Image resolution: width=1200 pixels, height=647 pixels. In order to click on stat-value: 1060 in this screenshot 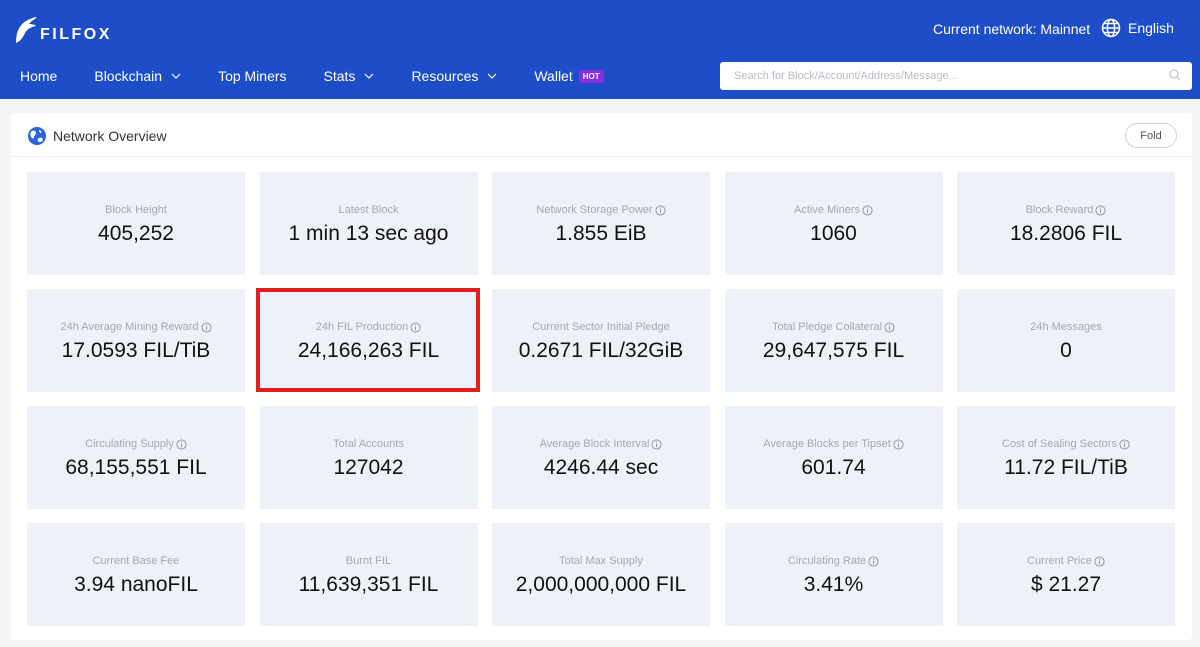, I will do `click(833, 233)`.